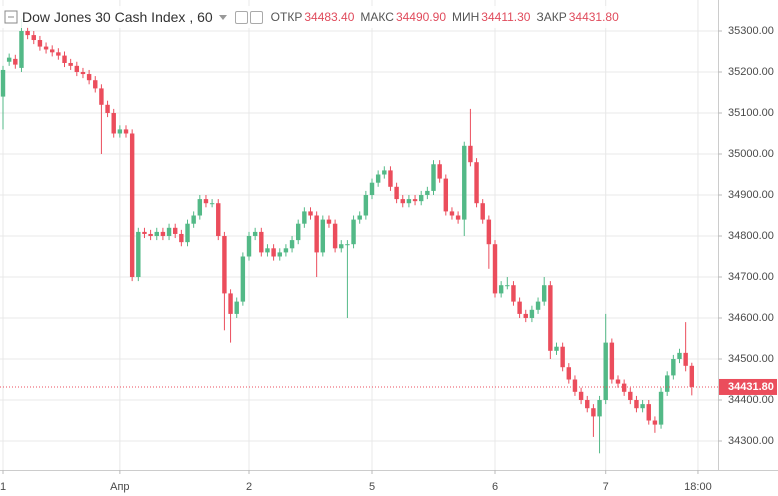  I want to click on legend-key: ОТКР, so click(286, 17).